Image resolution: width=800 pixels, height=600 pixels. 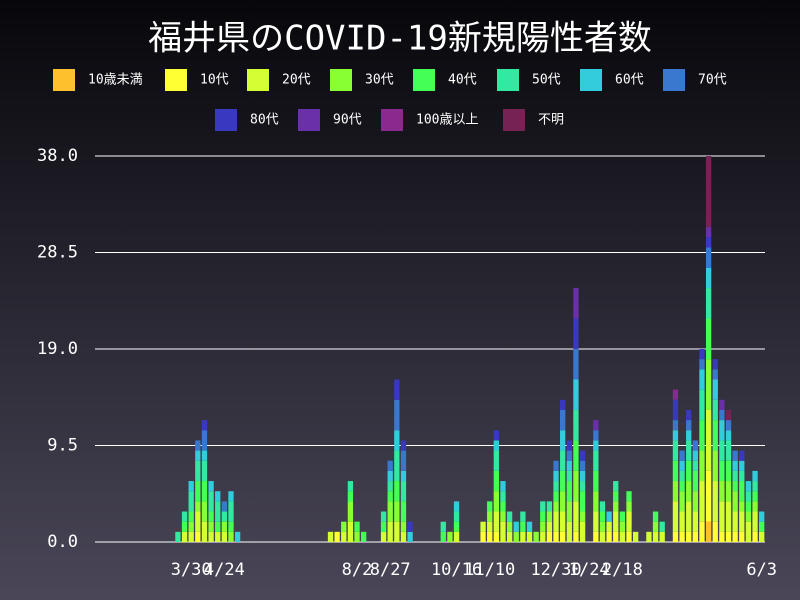 I want to click on x-tick-label: 8/27, so click(x=390, y=570).